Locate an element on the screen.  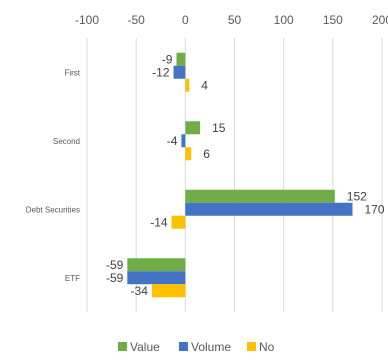
x-axis-ticks: -100 -50 0 50 100 150 200 is located at coordinates (231, 20).